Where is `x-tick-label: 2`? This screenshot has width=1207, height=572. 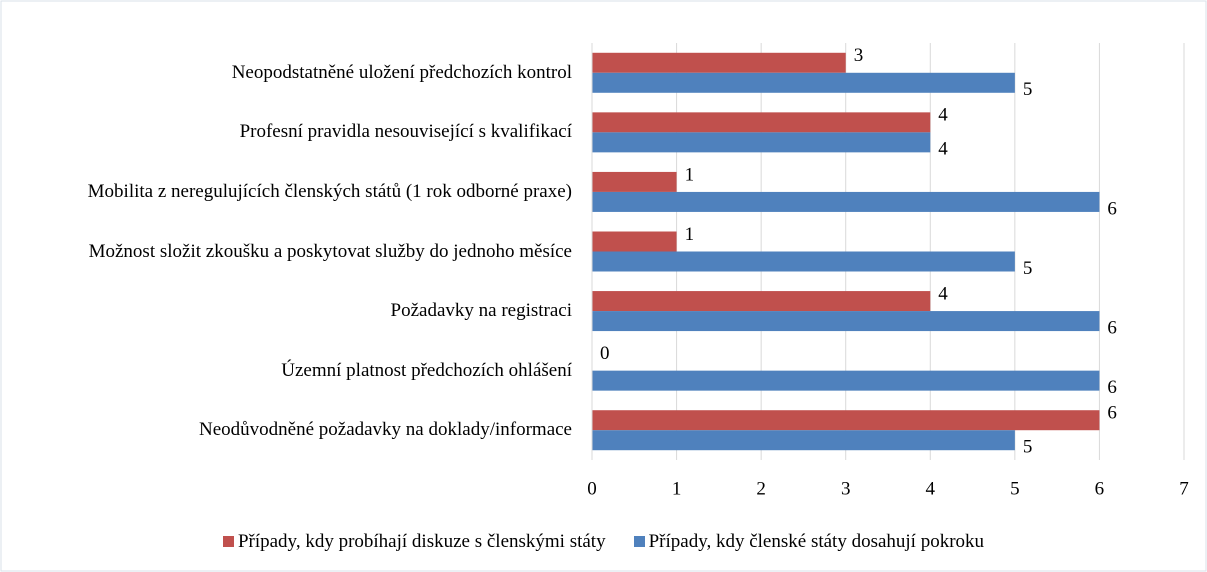
x-tick-label: 2 is located at coordinates (761, 488).